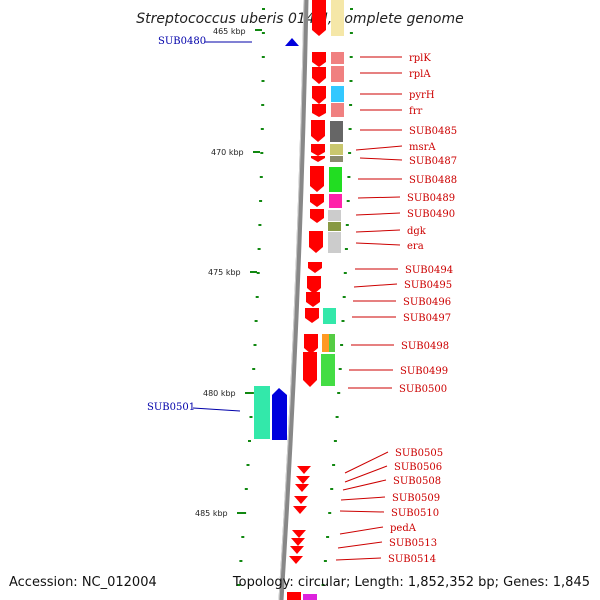  What do you see at coordinates (417, 481) in the screenshot?
I see `gene-label-SUB0508: SUB0508` at bounding box center [417, 481].